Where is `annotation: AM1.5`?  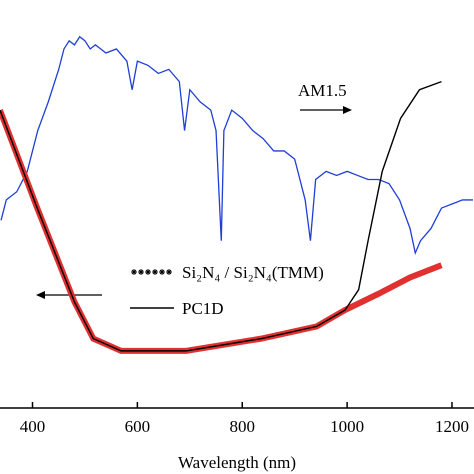 annotation: AM1.5 is located at coordinates (322, 90).